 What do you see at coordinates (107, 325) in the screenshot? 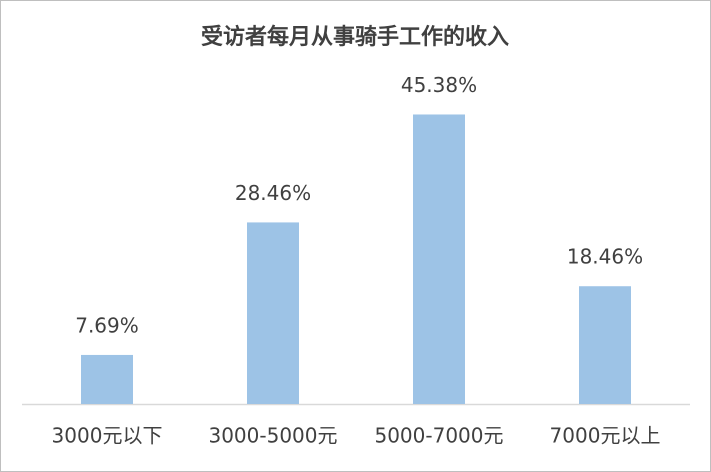
I see `value-label: 7.69%` at bounding box center [107, 325].